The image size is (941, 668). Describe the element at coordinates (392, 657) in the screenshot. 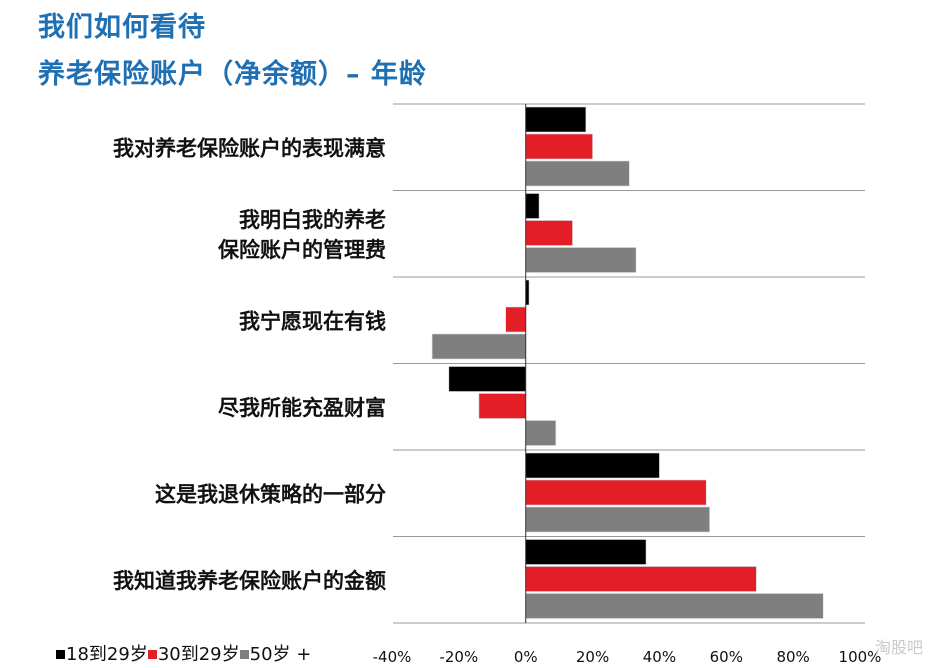

I see `x-tick-label: -40%` at that location.